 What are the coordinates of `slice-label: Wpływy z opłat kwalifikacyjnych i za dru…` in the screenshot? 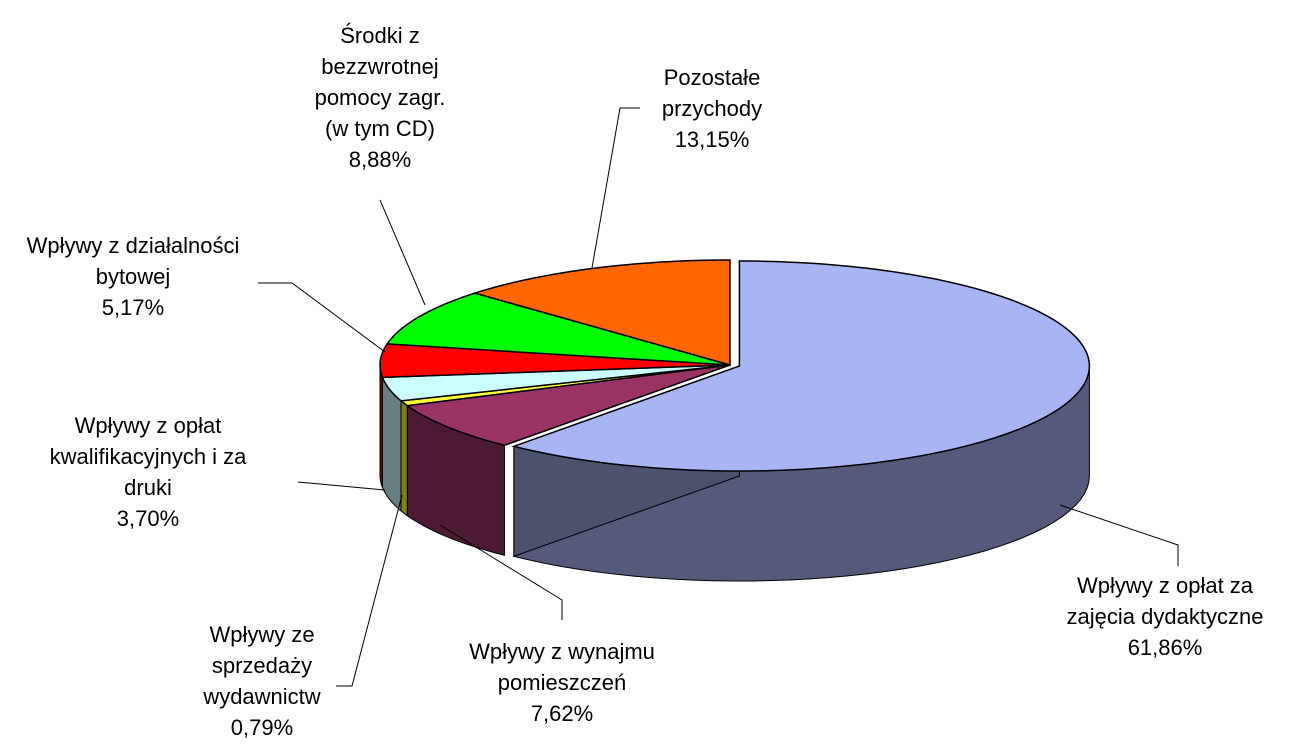 It's located at (148, 472).